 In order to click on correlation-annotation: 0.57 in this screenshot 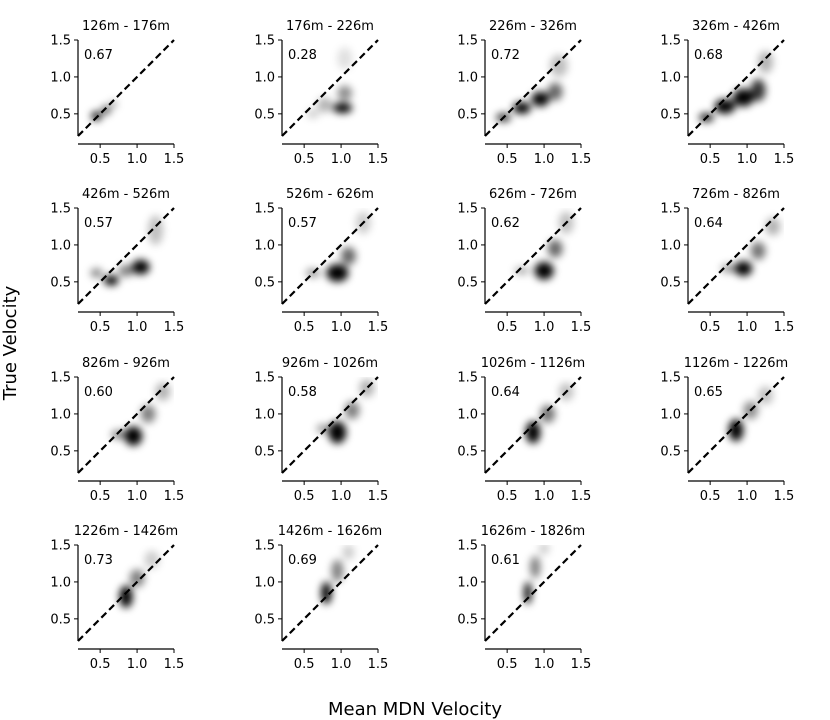, I will do `click(98, 223)`.